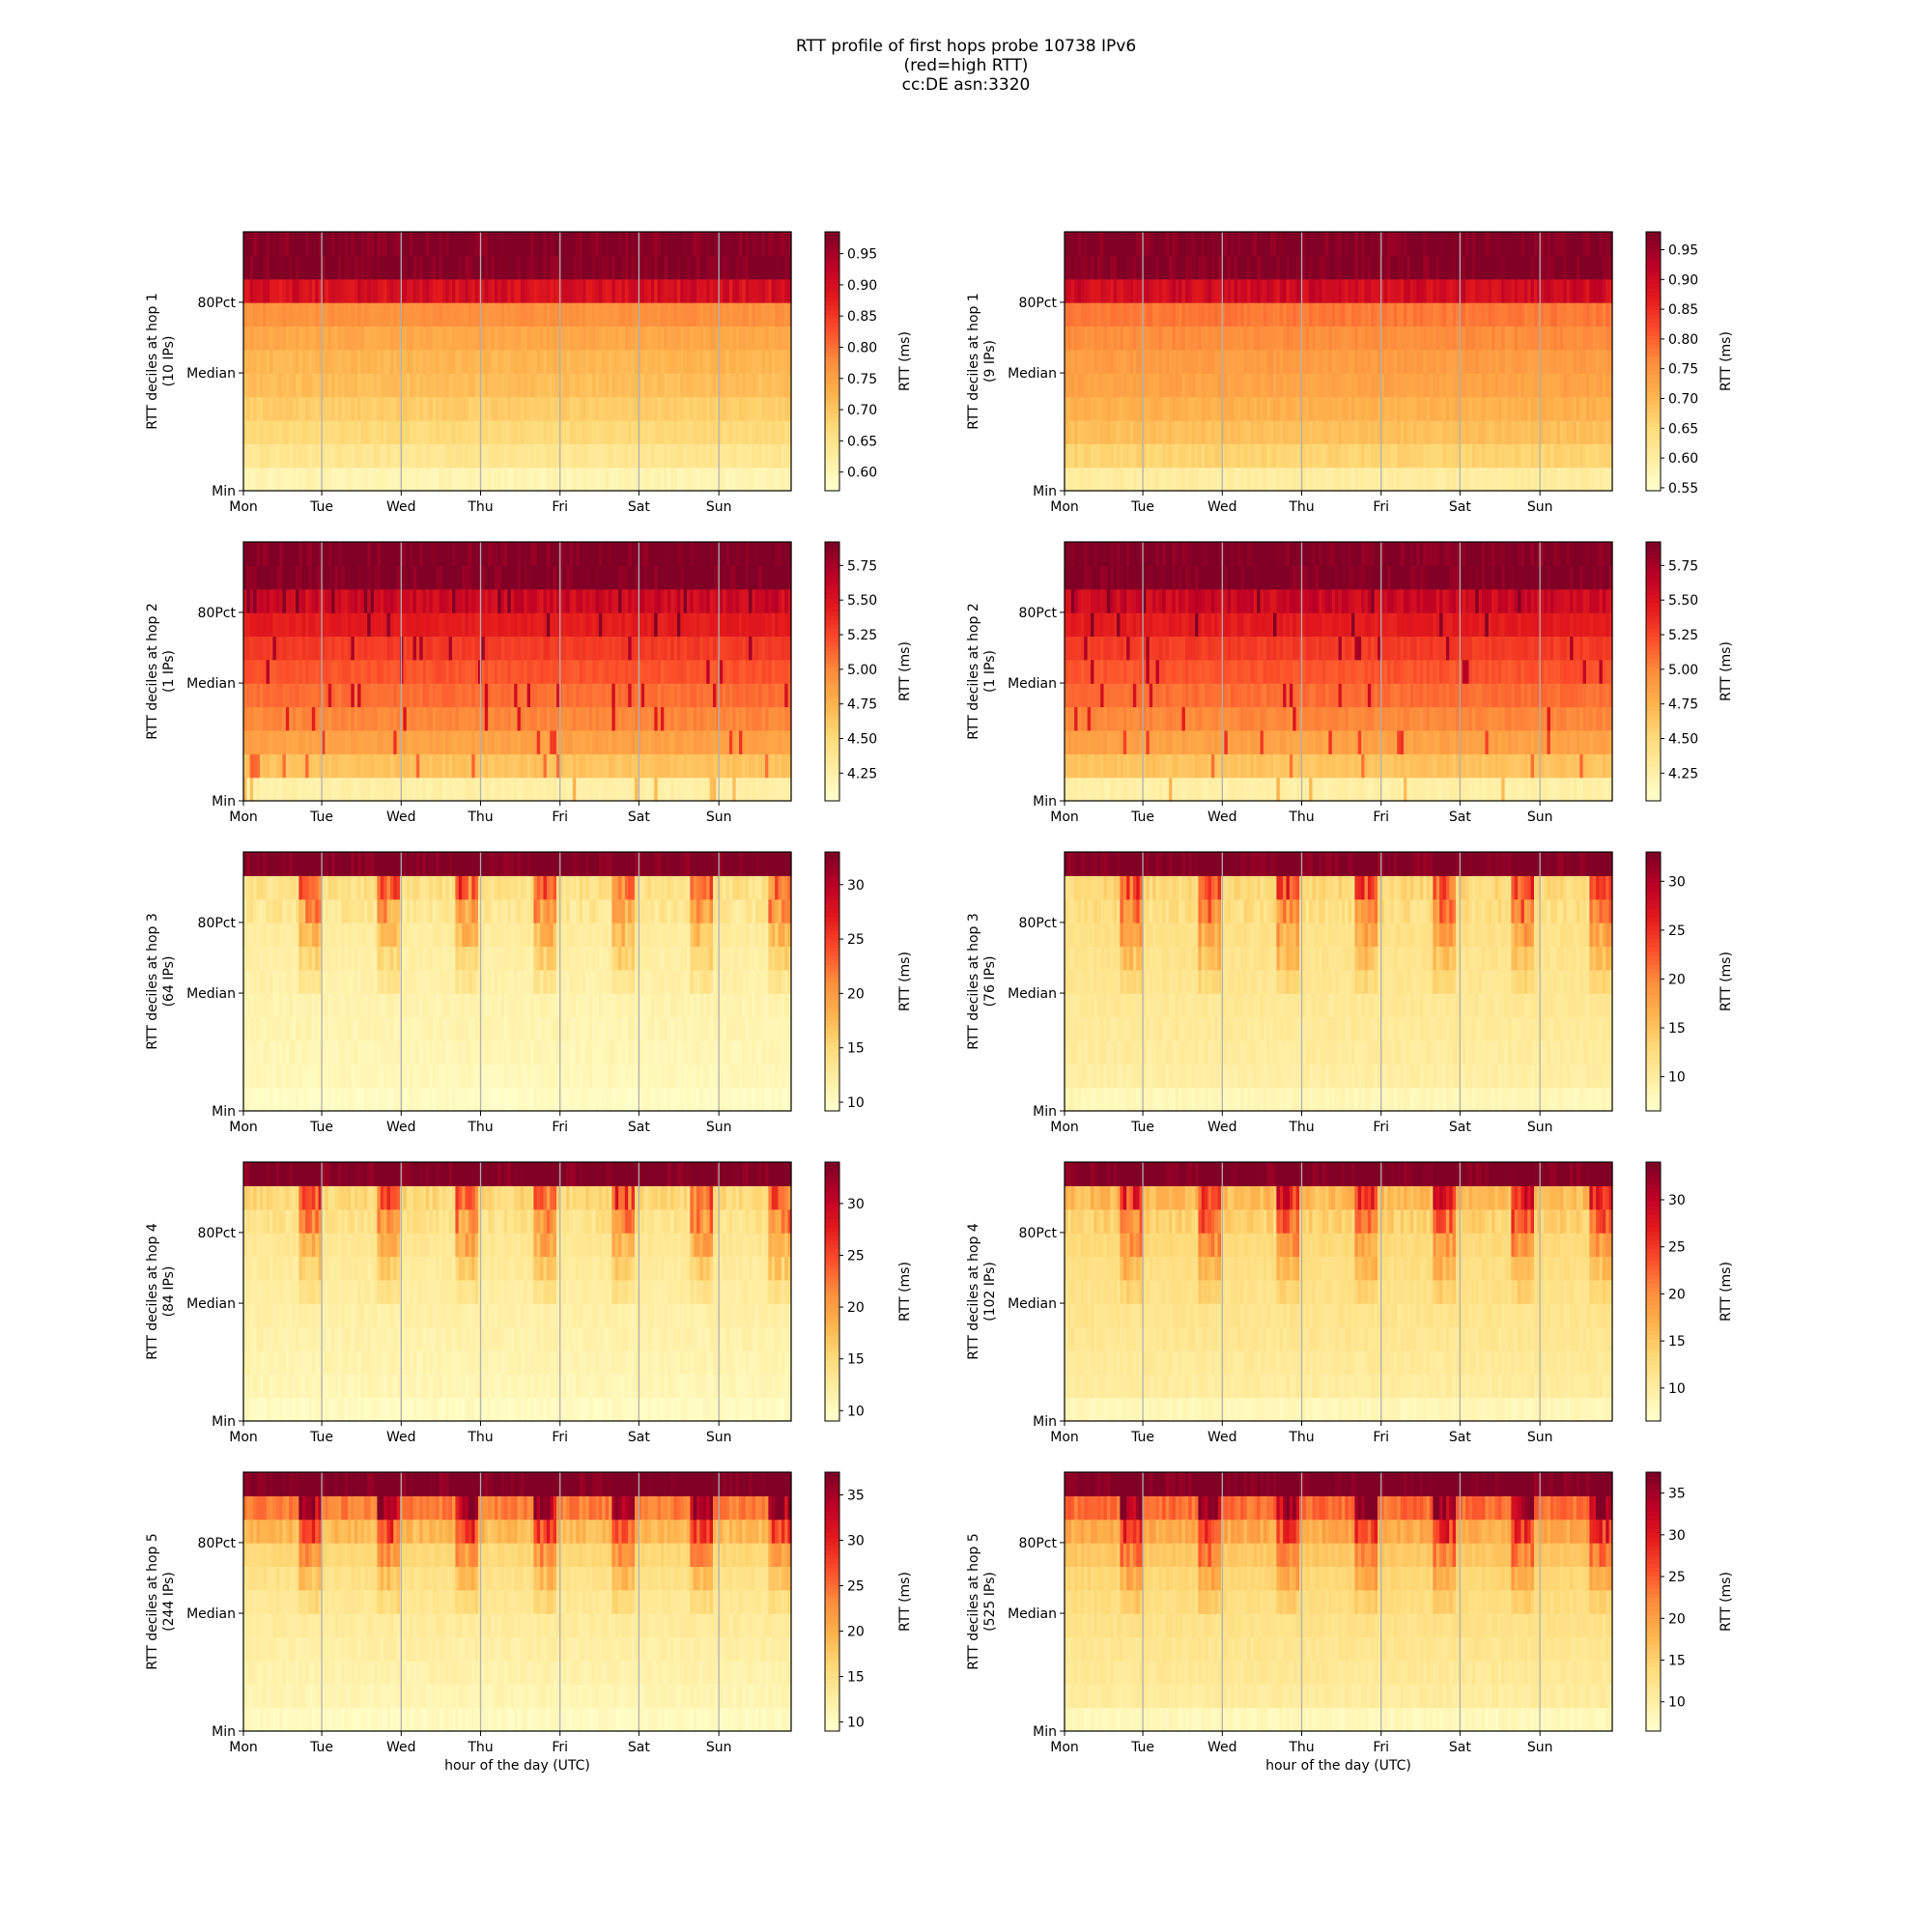 The width and height of the screenshot is (1932, 1932). I want to click on y-tick-label: Min, so click(1045, 491).